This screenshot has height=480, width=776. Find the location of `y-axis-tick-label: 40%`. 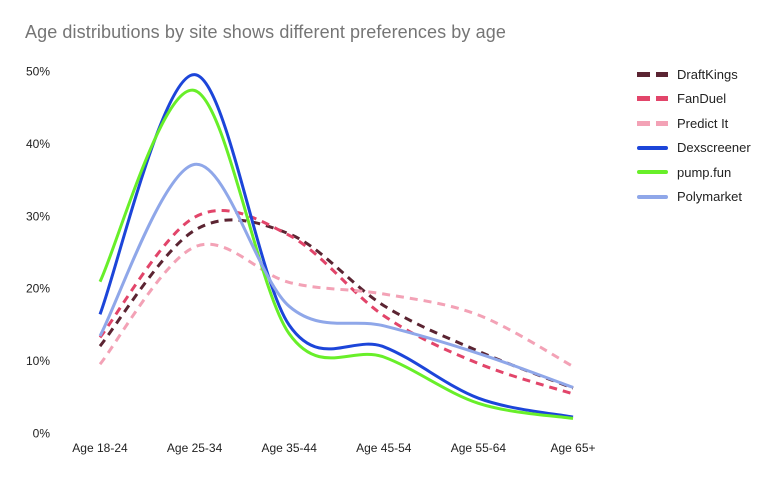

y-axis-tick-label: 40% is located at coordinates (38, 144).